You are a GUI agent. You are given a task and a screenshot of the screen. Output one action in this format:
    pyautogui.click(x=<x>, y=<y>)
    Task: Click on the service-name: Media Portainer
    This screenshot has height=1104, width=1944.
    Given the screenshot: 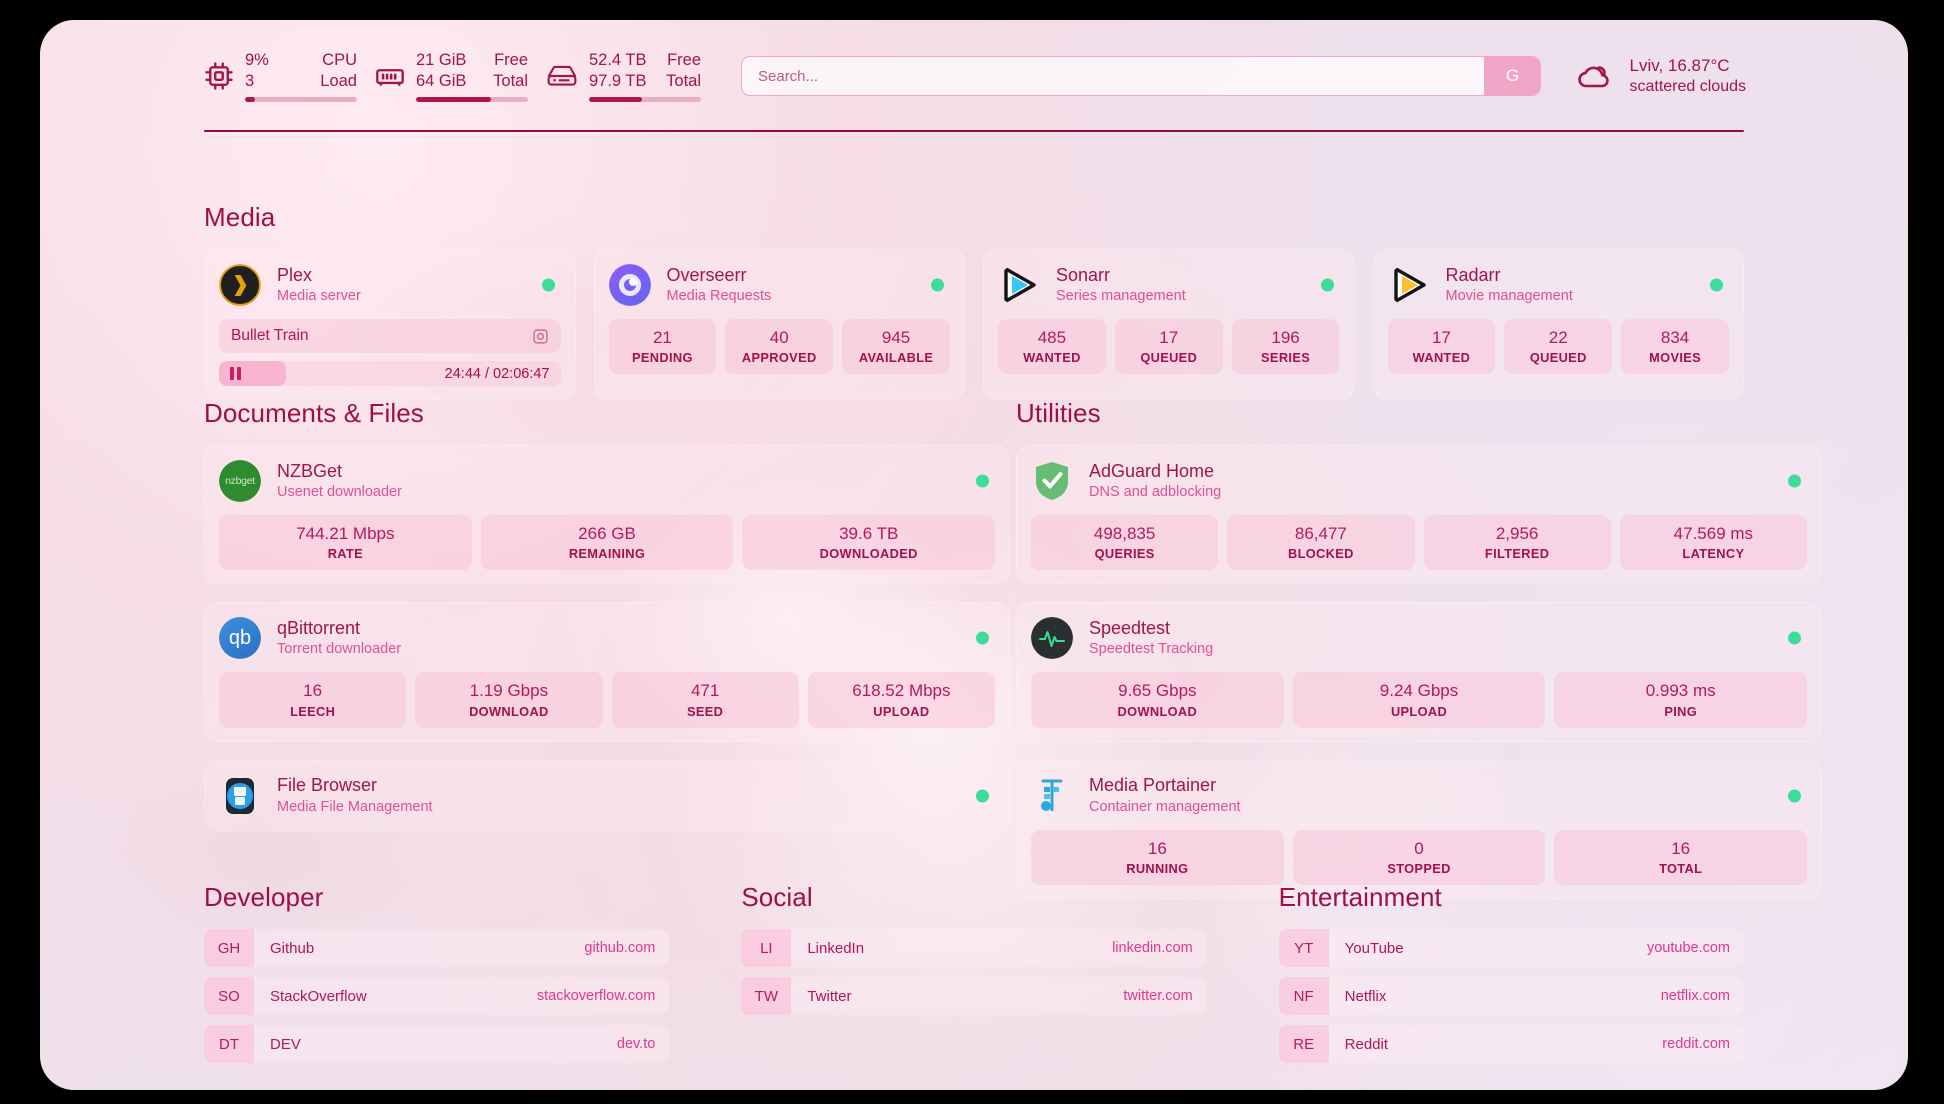 What is the action you would take?
    pyautogui.click(x=1153, y=785)
    